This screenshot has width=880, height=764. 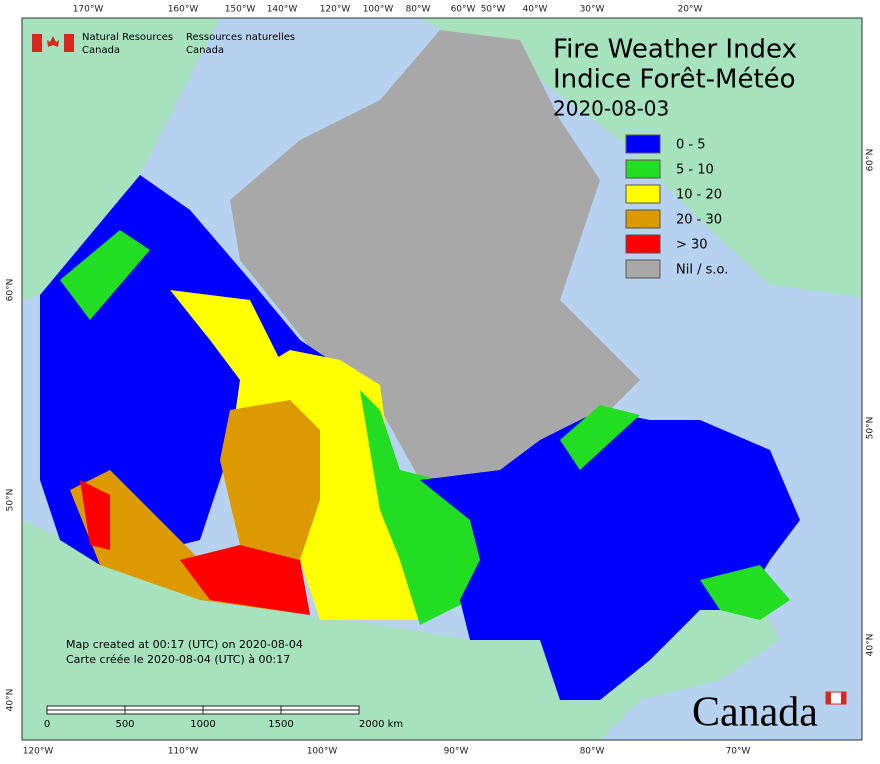 What do you see at coordinates (592, 10) in the screenshot?
I see `longitude-label: 30°W` at bounding box center [592, 10].